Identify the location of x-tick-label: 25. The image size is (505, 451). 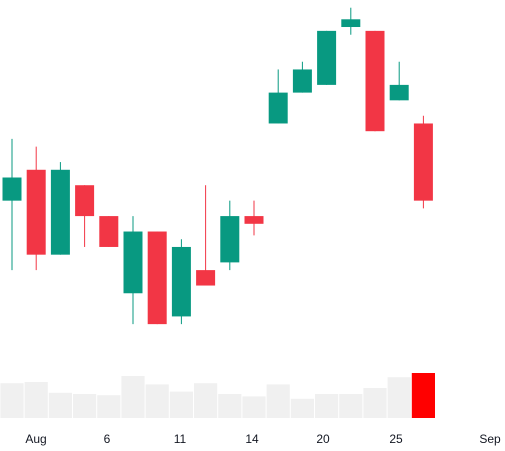
(396, 439).